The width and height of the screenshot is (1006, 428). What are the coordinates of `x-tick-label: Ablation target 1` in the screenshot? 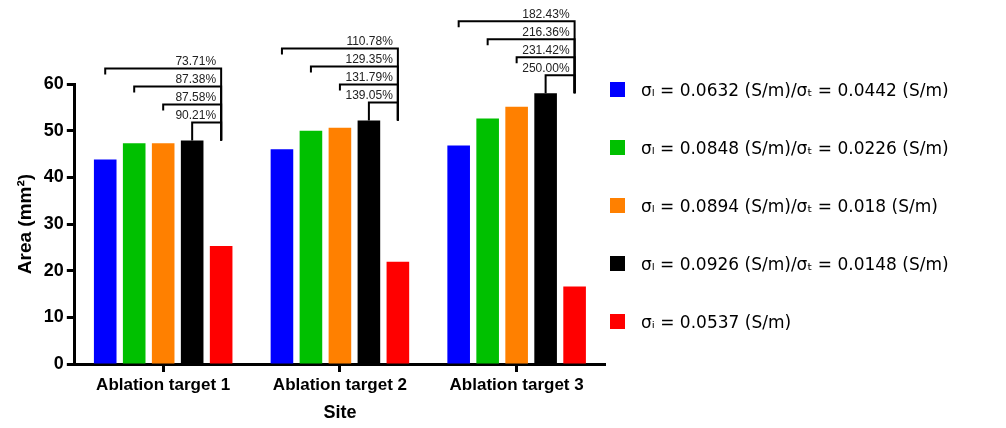 It's located at (163, 384).